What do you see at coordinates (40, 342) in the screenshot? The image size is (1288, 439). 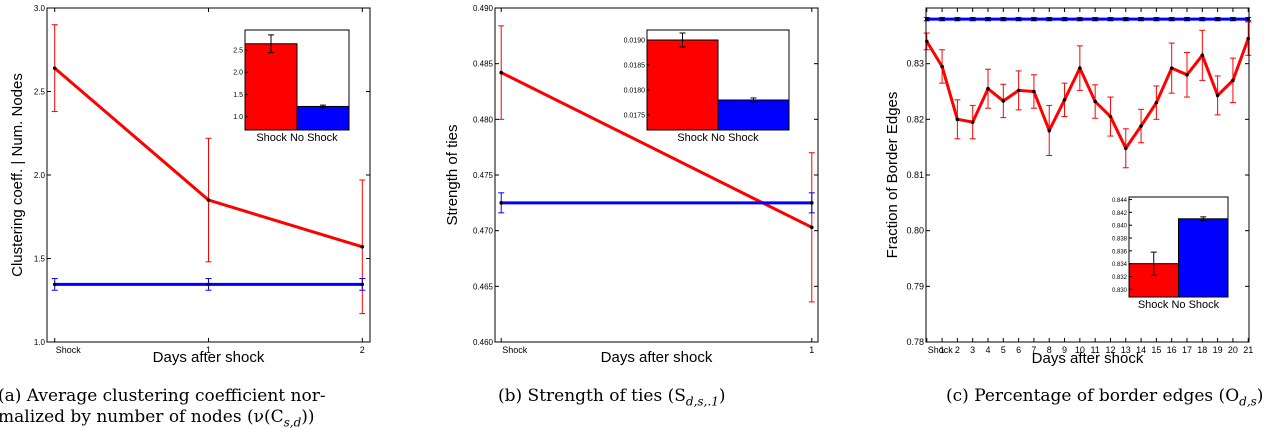 I see `chart-a-ytick-label: 1.0` at bounding box center [40, 342].